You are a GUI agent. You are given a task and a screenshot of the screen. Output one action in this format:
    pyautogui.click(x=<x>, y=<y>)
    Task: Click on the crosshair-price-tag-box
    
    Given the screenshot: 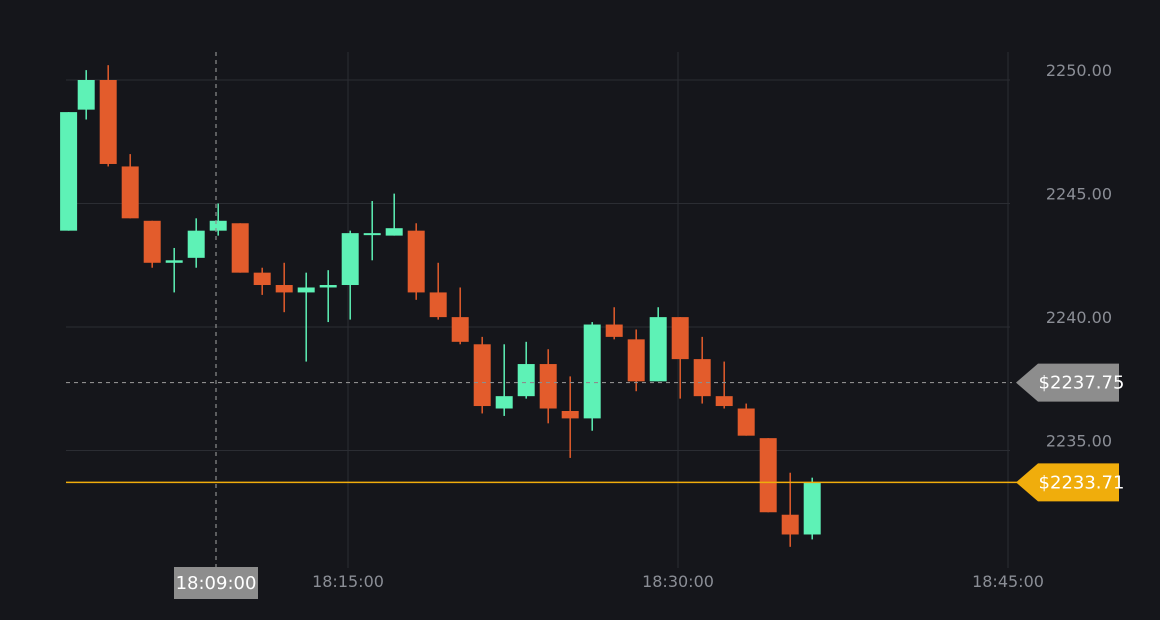 What is the action you would take?
    pyautogui.click(x=1067, y=382)
    